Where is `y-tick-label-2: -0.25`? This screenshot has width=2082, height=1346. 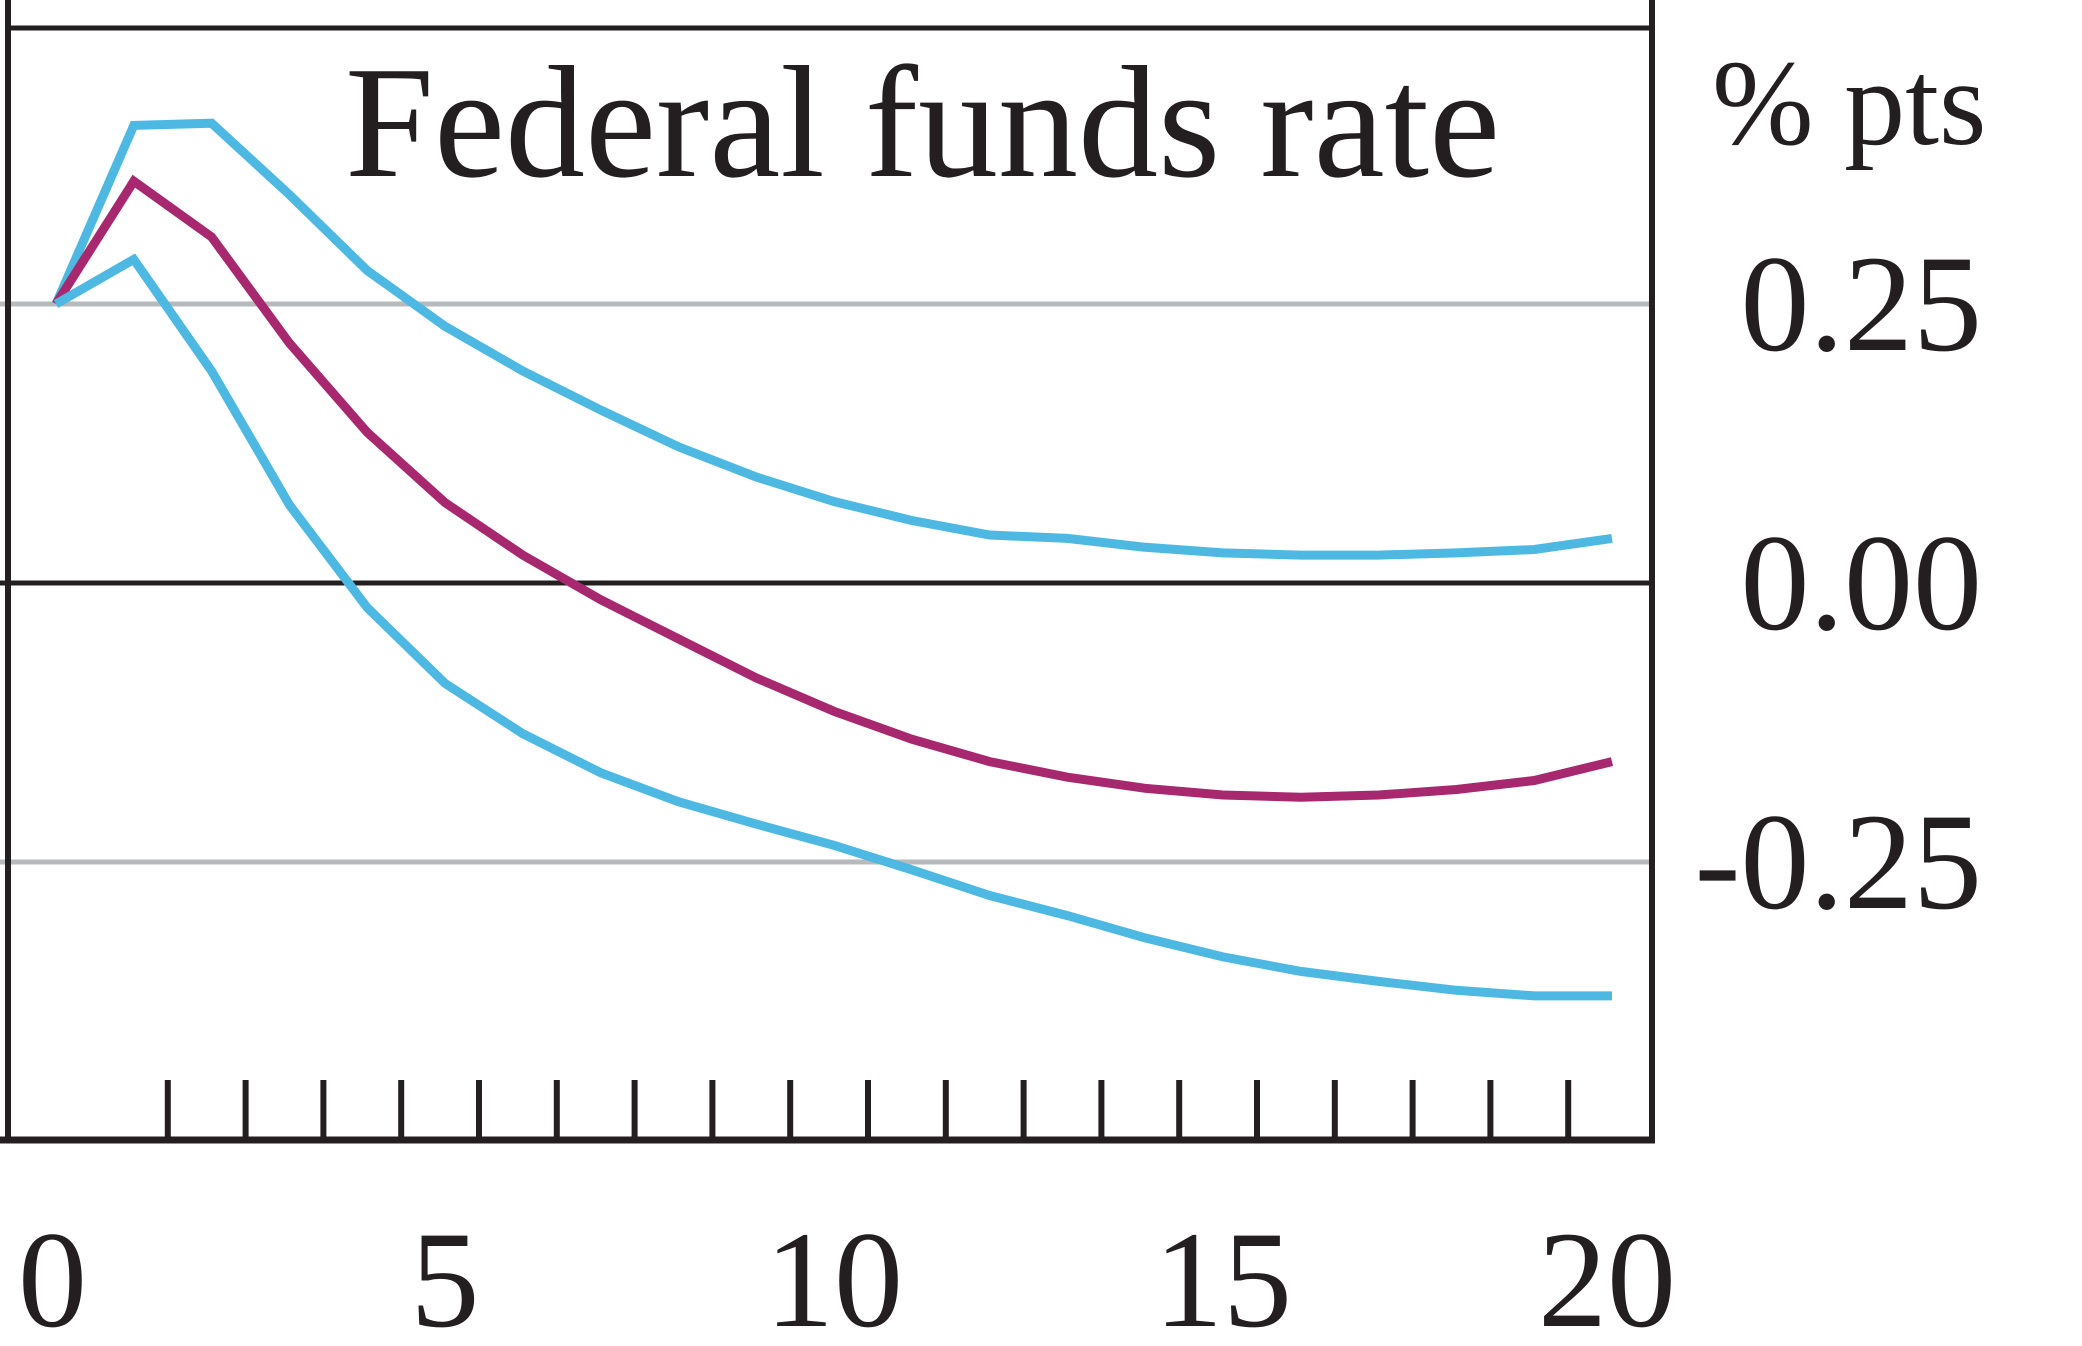 y-tick-label-2: -0.25 is located at coordinates (1838, 861).